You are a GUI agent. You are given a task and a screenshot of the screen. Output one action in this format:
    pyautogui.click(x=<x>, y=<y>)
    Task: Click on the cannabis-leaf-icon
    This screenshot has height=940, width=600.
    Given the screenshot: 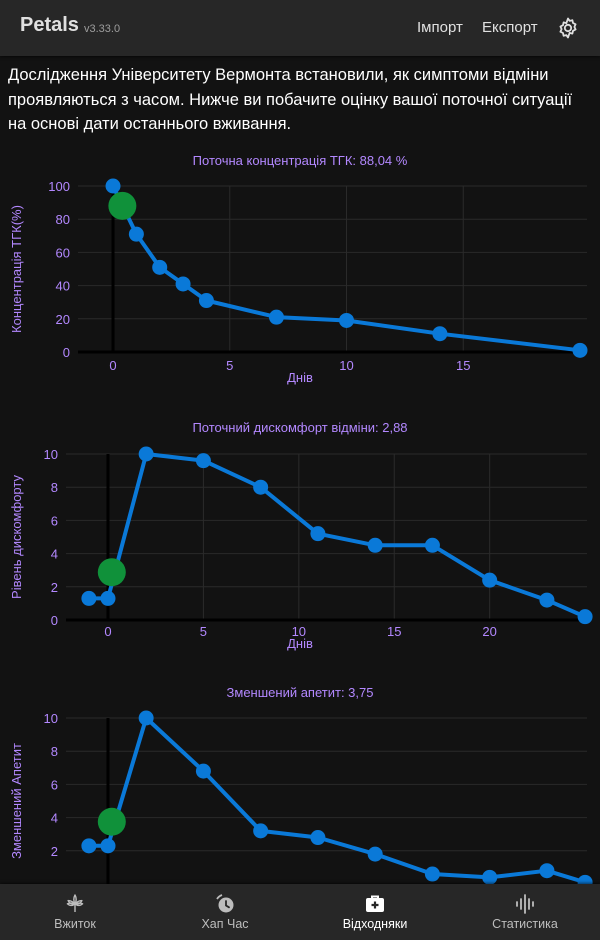 What is the action you would take?
    pyautogui.click(x=75, y=903)
    